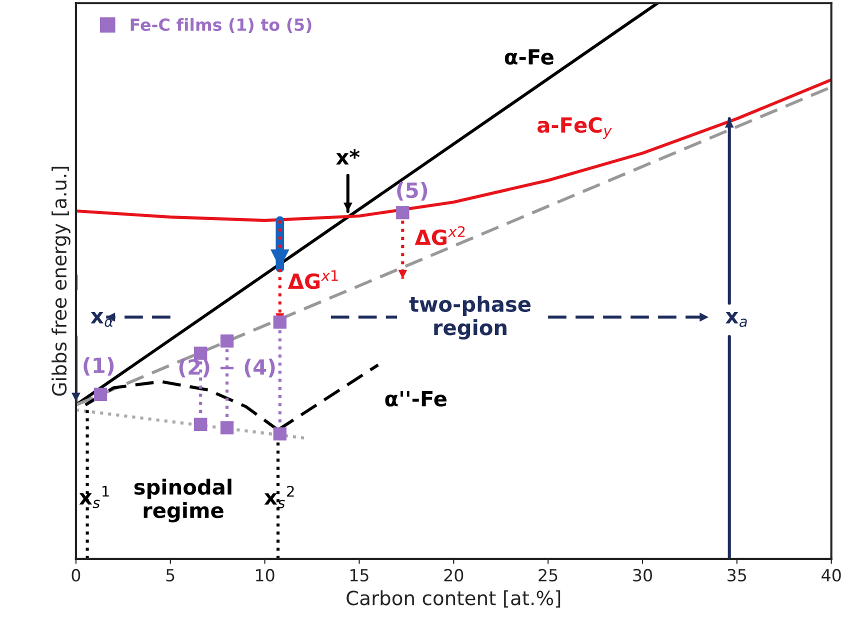 The width and height of the screenshot is (844, 621). I want to click on annotation: x$_{a}$, so click(736, 319).